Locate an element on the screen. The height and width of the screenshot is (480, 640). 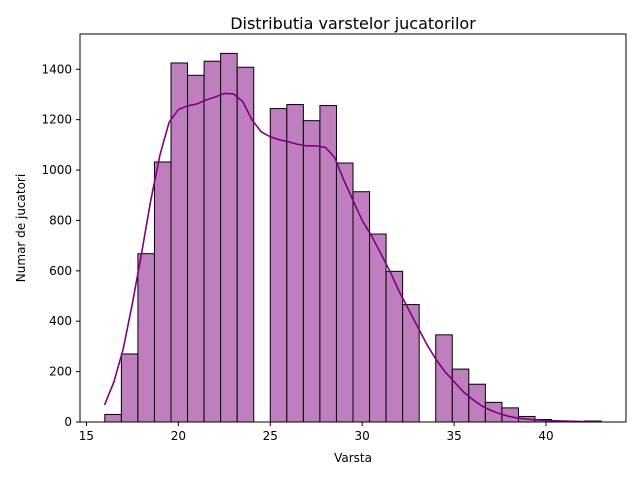
y-tick-label: 0 is located at coordinates (68, 422).